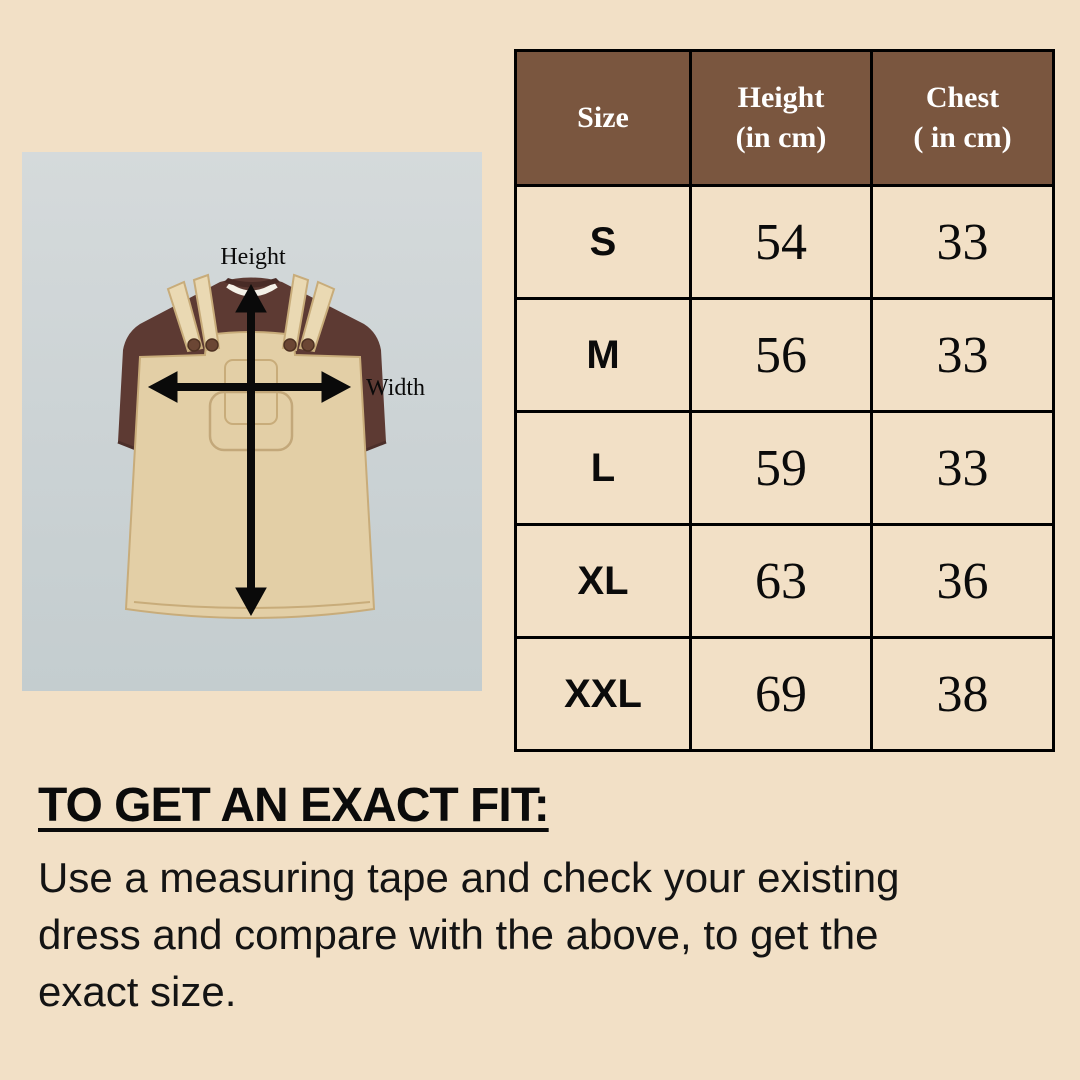 This screenshot has width=1080, height=1080. What do you see at coordinates (962, 581) in the screenshot?
I see `table-cell-chest: 36` at bounding box center [962, 581].